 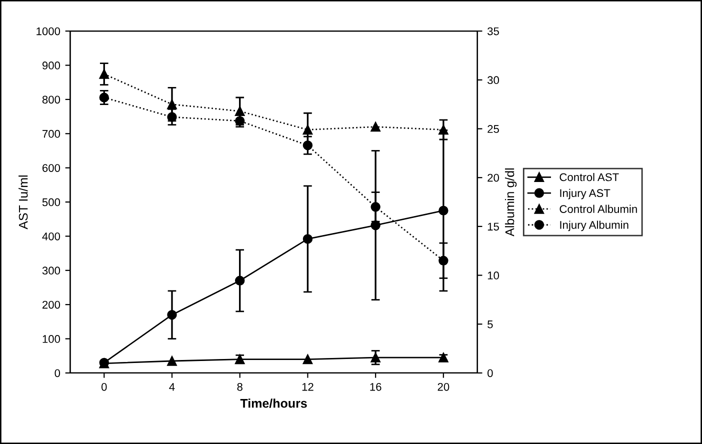 I want to click on y2-tick-label: 0, so click(x=490, y=373).